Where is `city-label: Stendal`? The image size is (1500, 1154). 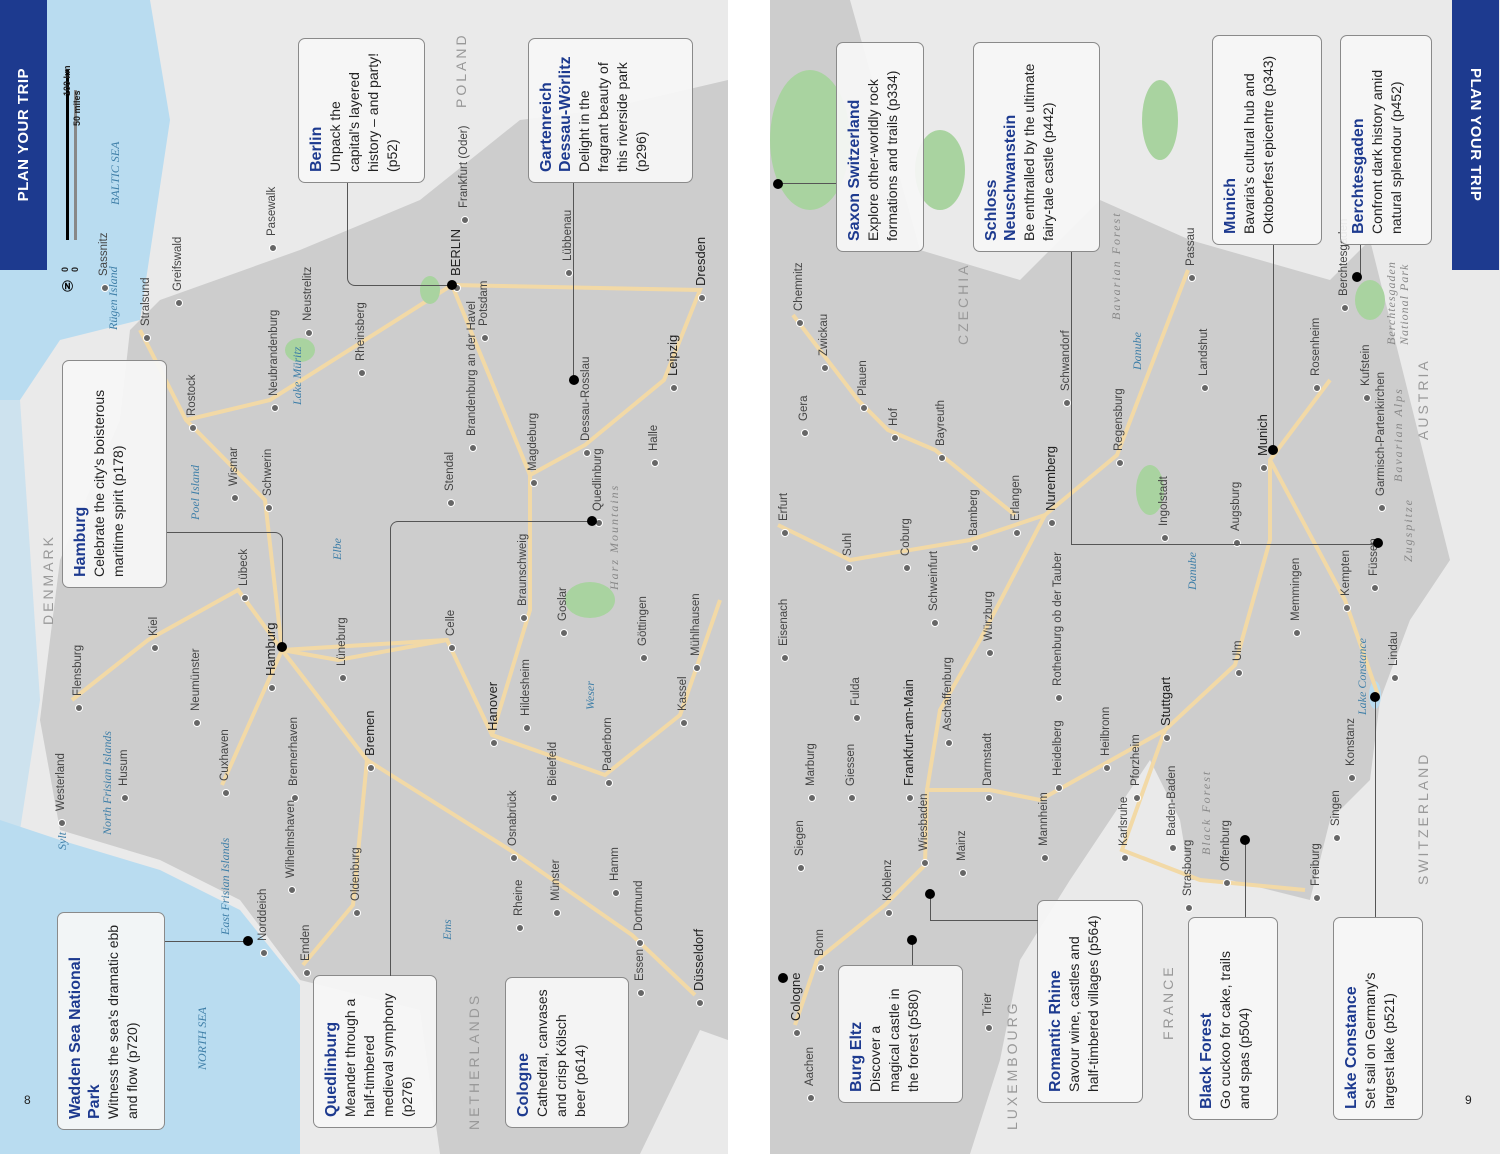 city-label: Stendal is located at coordinates (450, 471).